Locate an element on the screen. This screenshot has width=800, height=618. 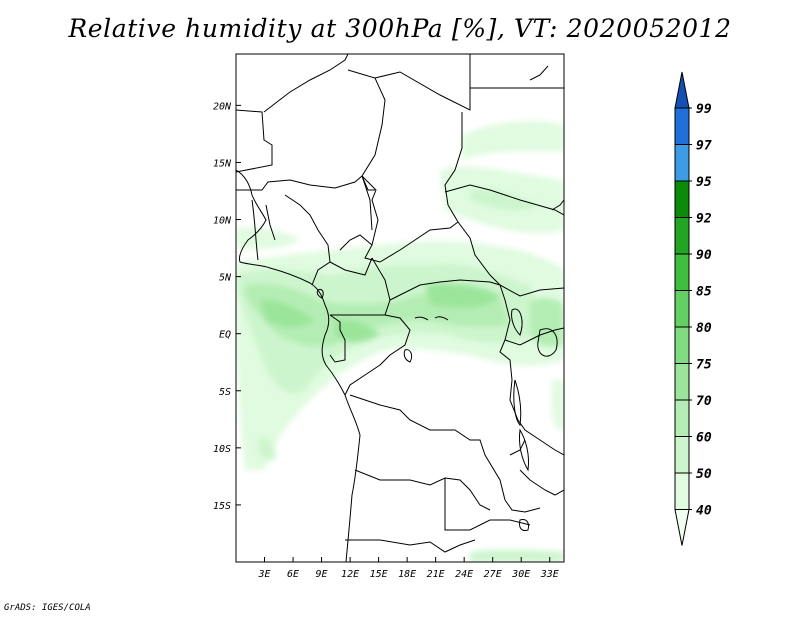
lat-tick-label: 20N is located at coordinates (222, 106).